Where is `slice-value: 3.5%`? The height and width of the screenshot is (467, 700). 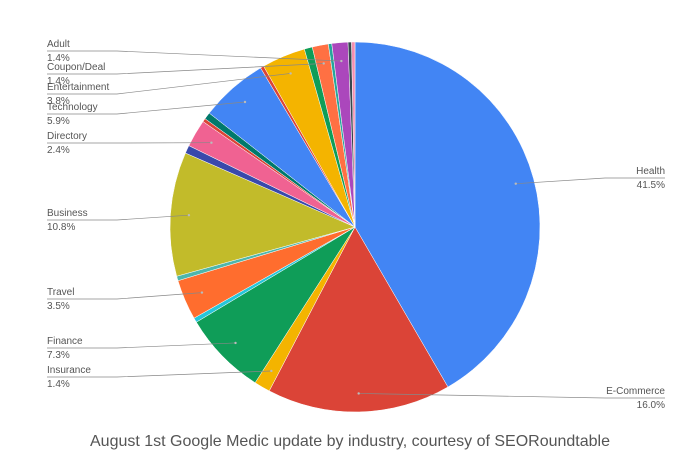
slice-value: 3.5% is located at coordinates (58, 306).